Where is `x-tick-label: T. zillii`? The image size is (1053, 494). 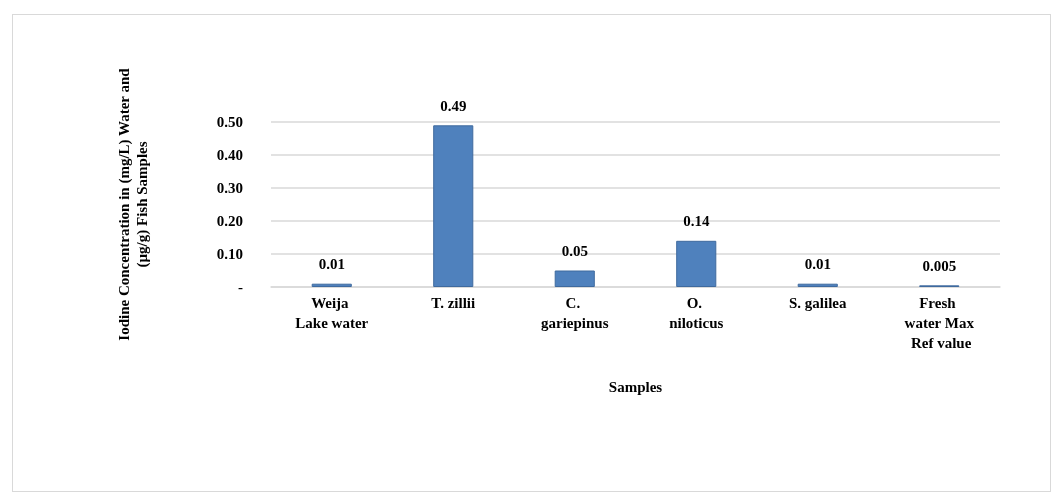
x-tick-label: T. zillii is located at coordinates (453, 303).